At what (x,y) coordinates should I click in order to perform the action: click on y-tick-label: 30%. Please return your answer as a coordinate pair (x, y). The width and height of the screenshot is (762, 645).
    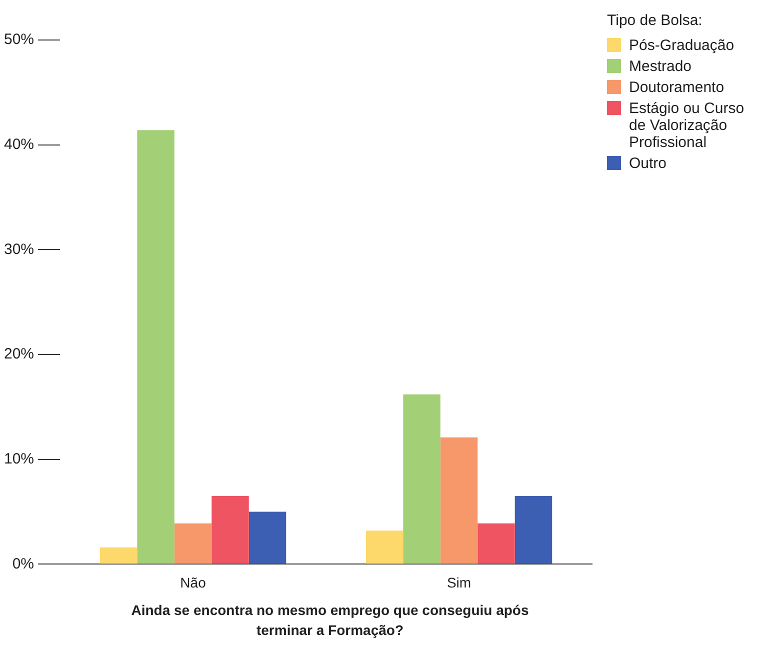
    Looking at the image, I should click on (19, 249).